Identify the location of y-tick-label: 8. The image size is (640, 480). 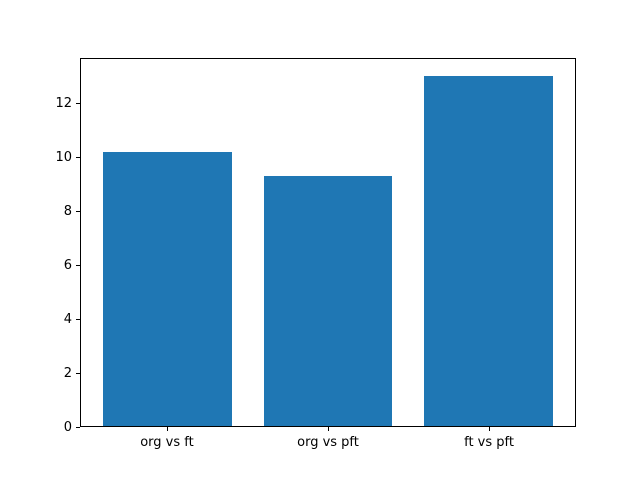
(67, 211).